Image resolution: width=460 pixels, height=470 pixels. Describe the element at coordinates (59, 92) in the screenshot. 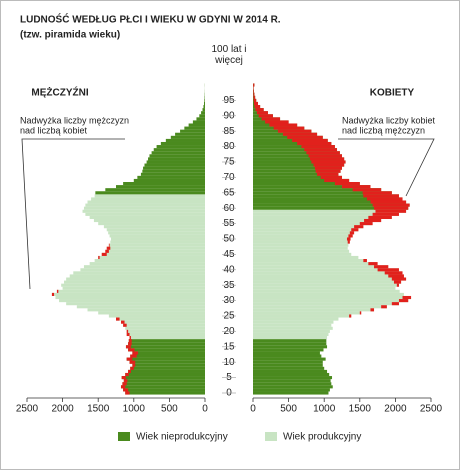

I see `left-heading: MĘŻCZYŹNI` at that location.